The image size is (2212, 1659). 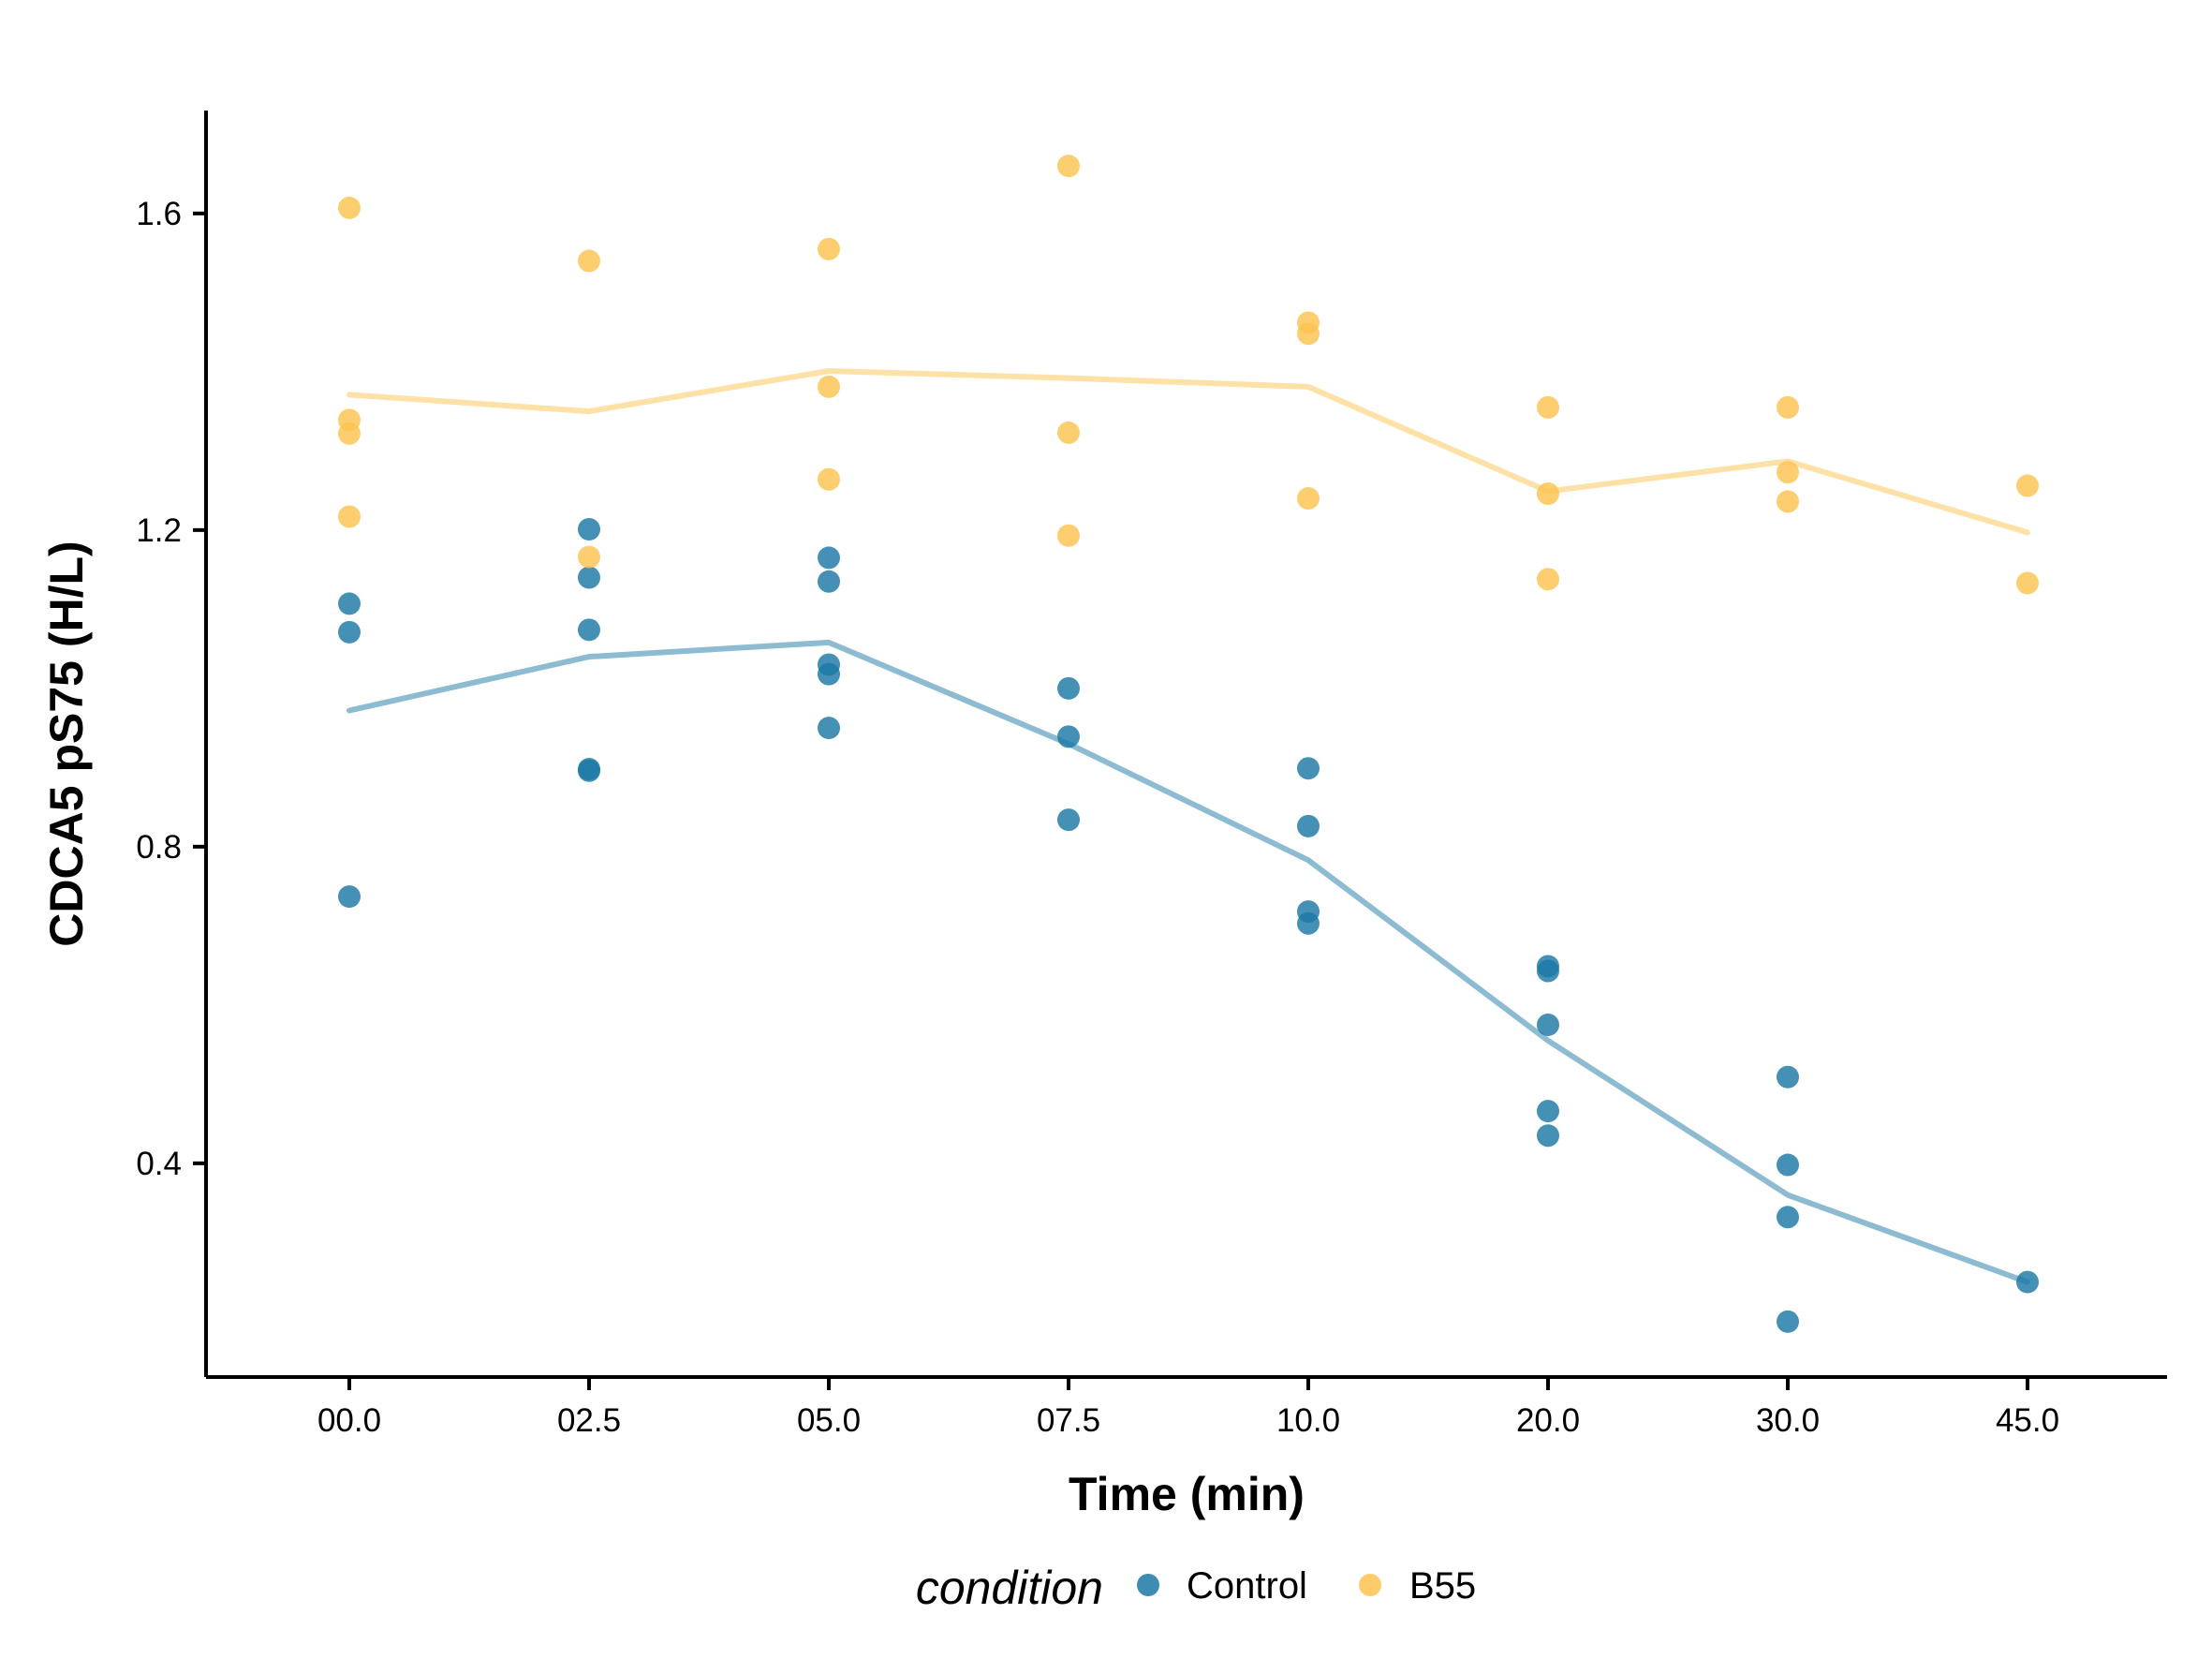 I want to click on legend-key-control, so click(x=1148, y=1585).